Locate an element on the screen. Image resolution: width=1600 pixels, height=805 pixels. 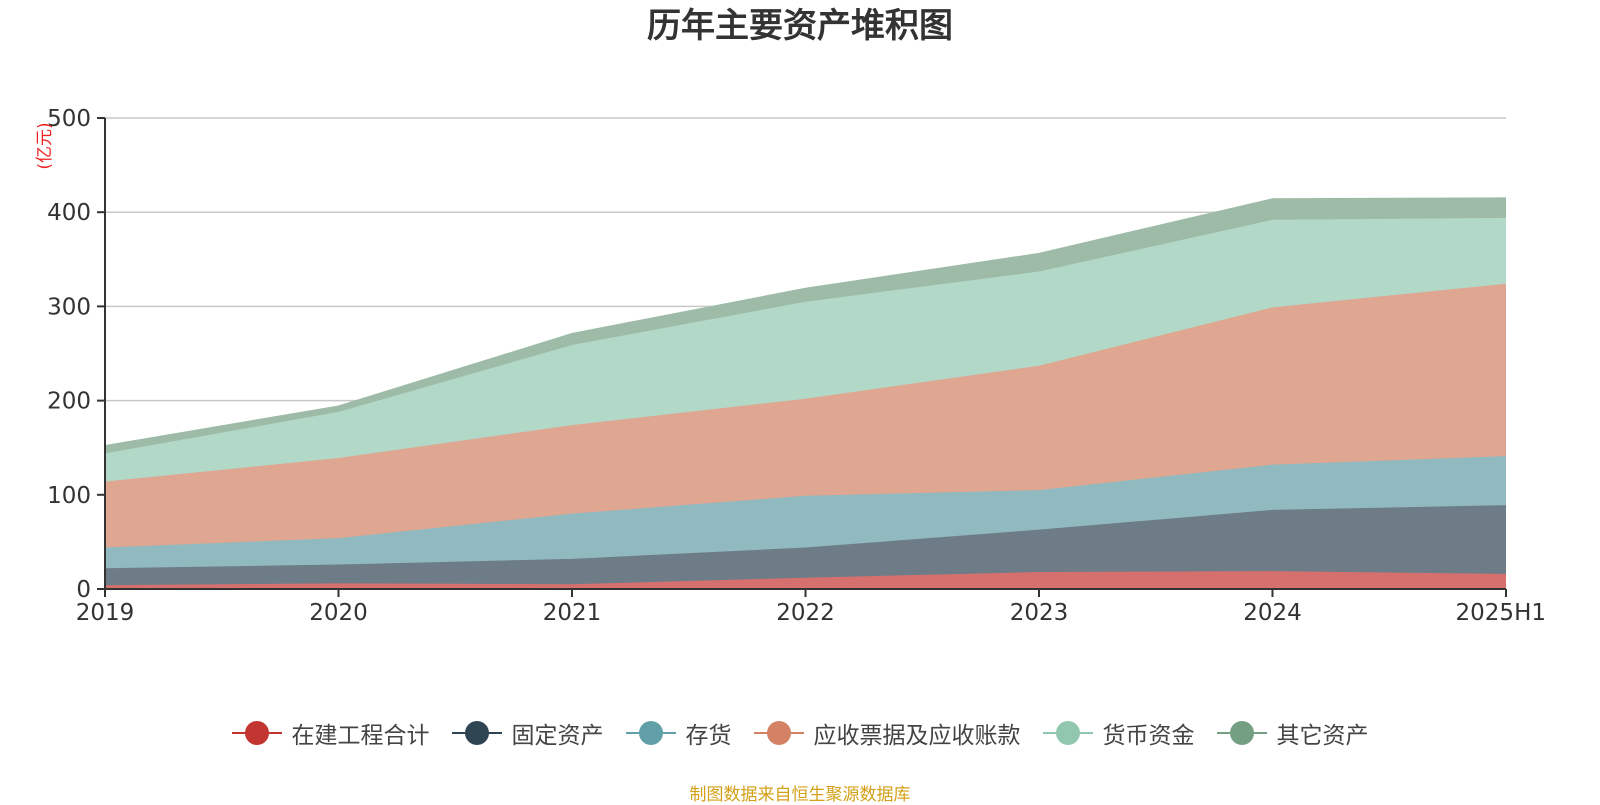
legend-label: 应收票据及应收账款 is located at coordinates (917, 736).